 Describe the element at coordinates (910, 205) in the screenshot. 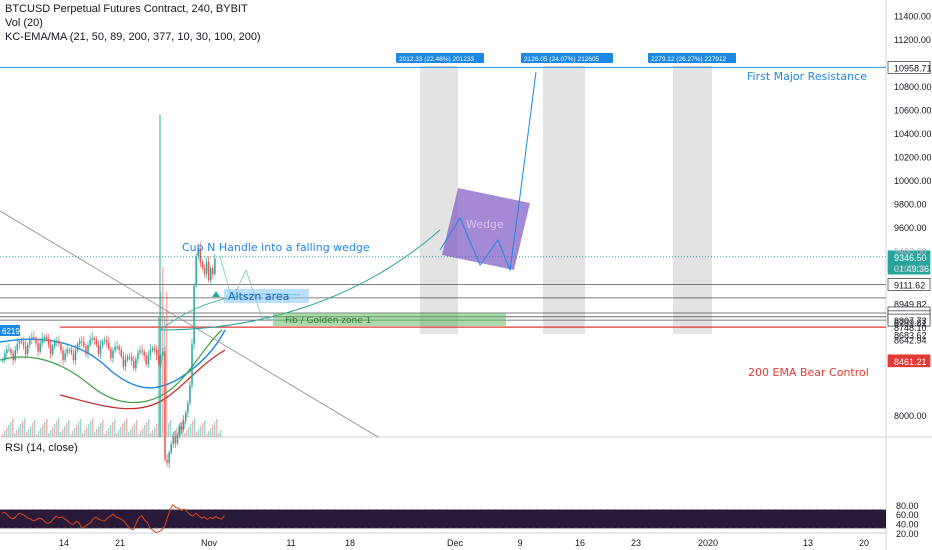

I see `price-tick-label: 9800.00` at that location.